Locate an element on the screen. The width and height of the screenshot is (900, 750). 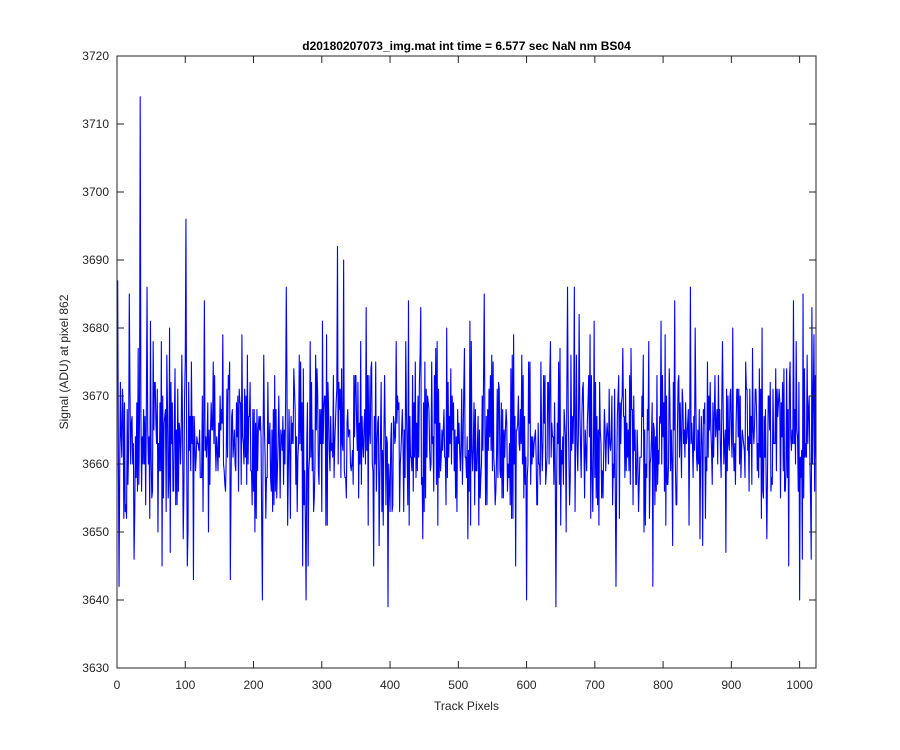
y-tick-label: 3630 is located at coordinates (95, 668).